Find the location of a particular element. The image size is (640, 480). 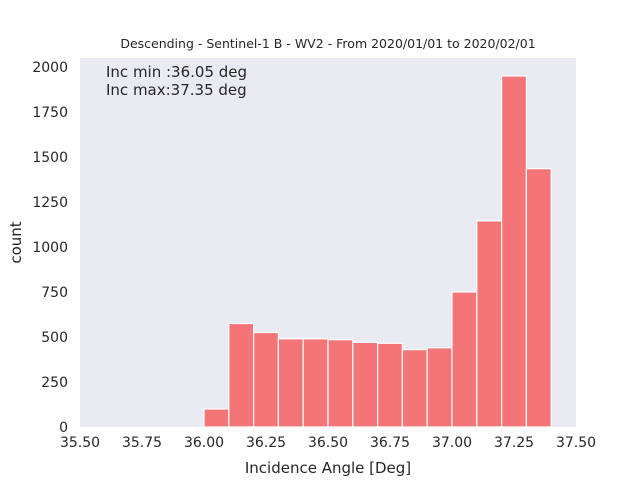

x-tick-label: 37.00 is located at coordinates (452, 443).